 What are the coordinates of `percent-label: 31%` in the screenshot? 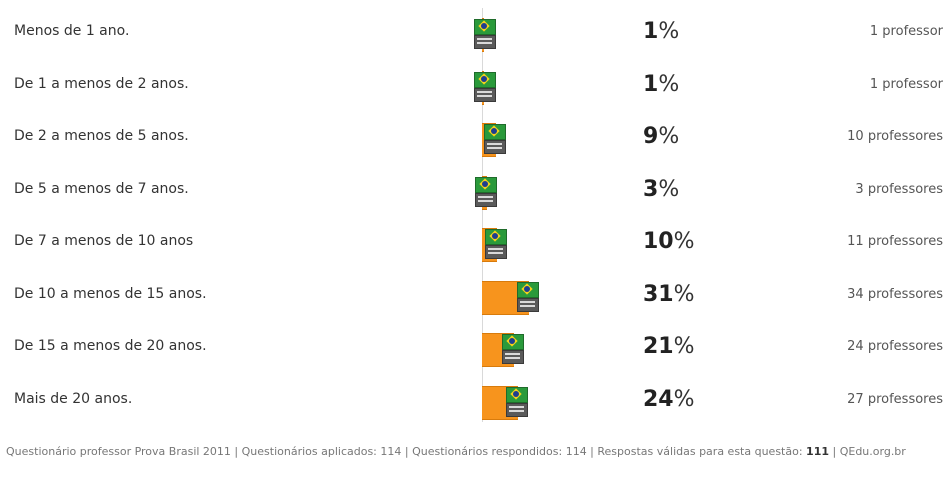 It's located at (669, 294).